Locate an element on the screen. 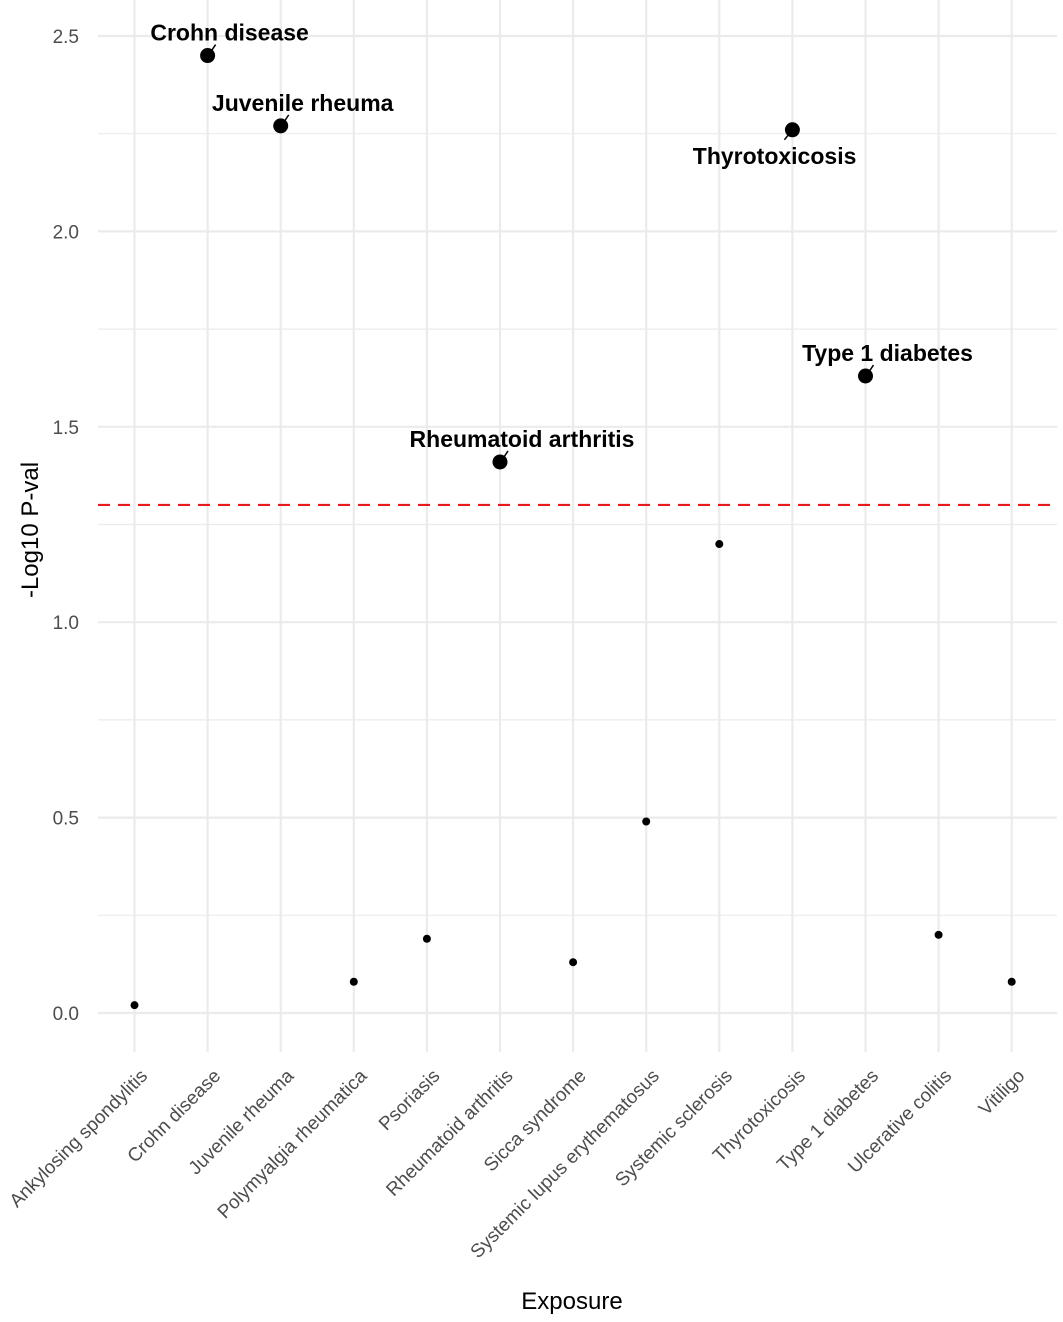 This screenshot has height=1322, width=1063. point-label: Juvenile rheuma is located at coordinates (303, 103).